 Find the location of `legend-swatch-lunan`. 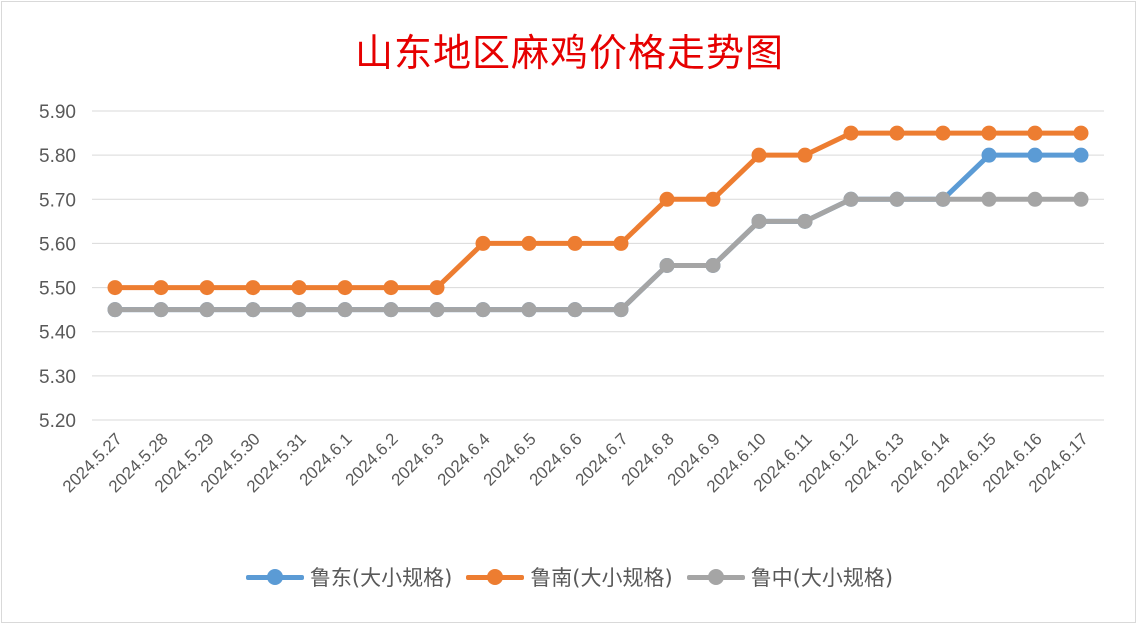

legend-swatch-lunan is located at coordinates (495, 577).